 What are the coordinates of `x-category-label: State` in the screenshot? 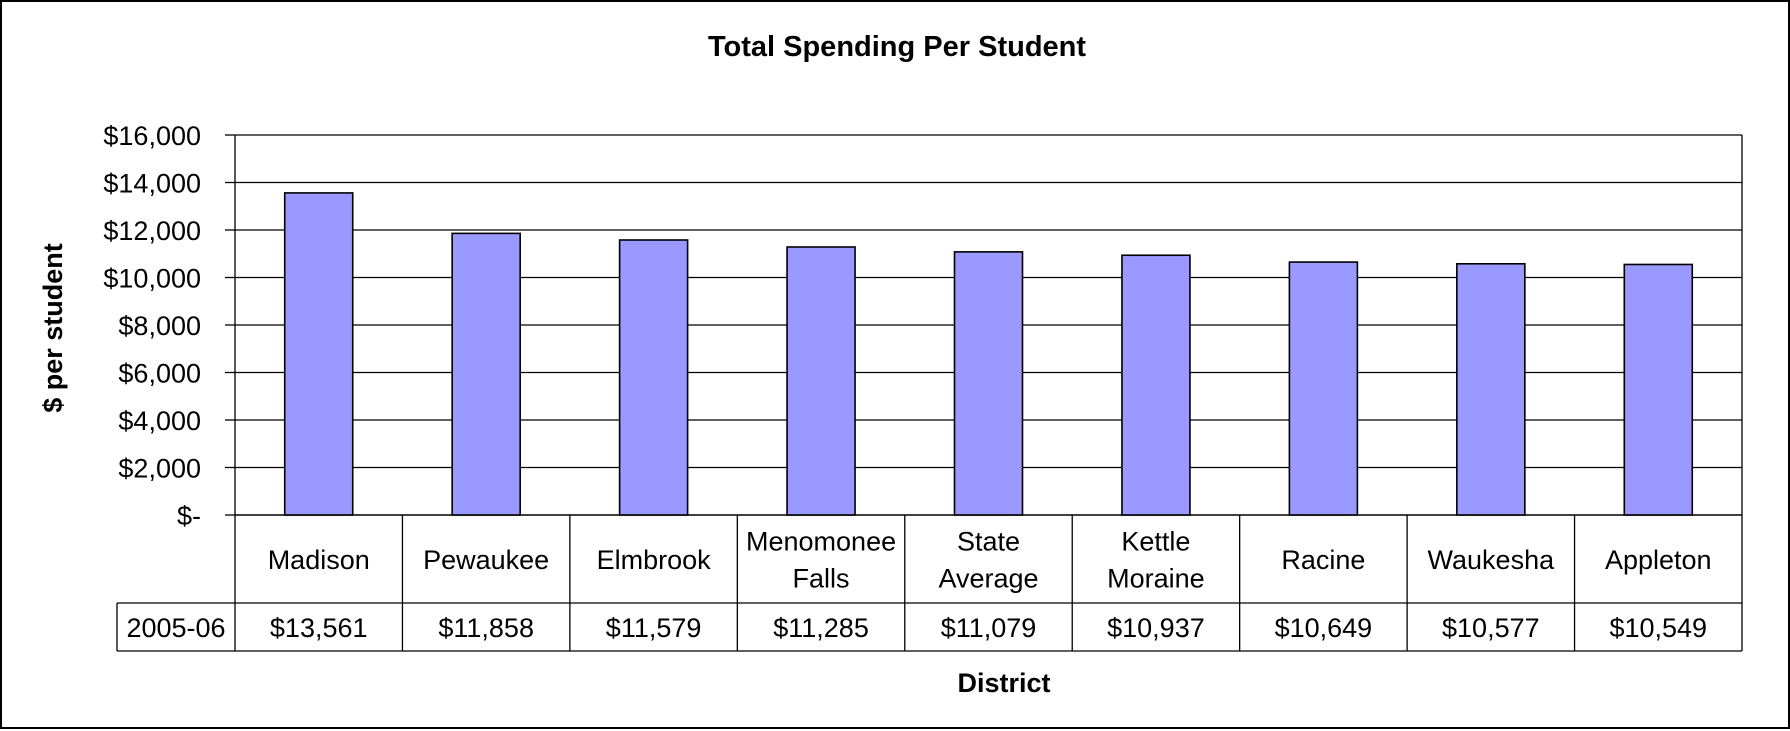 It's located at (988, 542).